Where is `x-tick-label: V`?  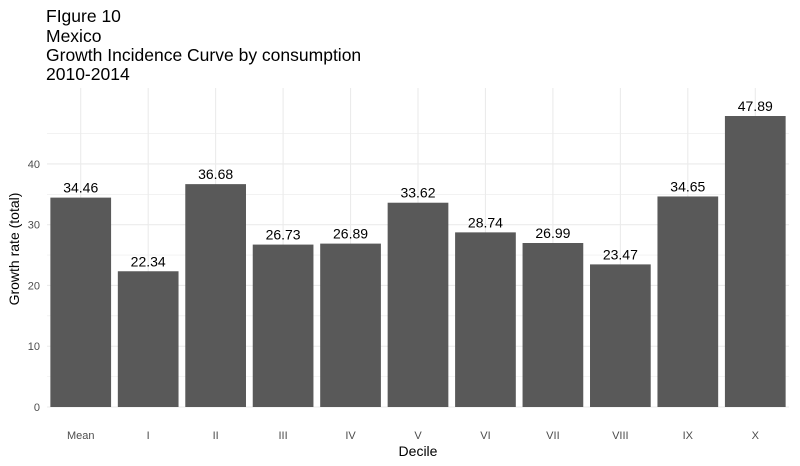
x-tick-label: V is located at coordinates (418, 436).